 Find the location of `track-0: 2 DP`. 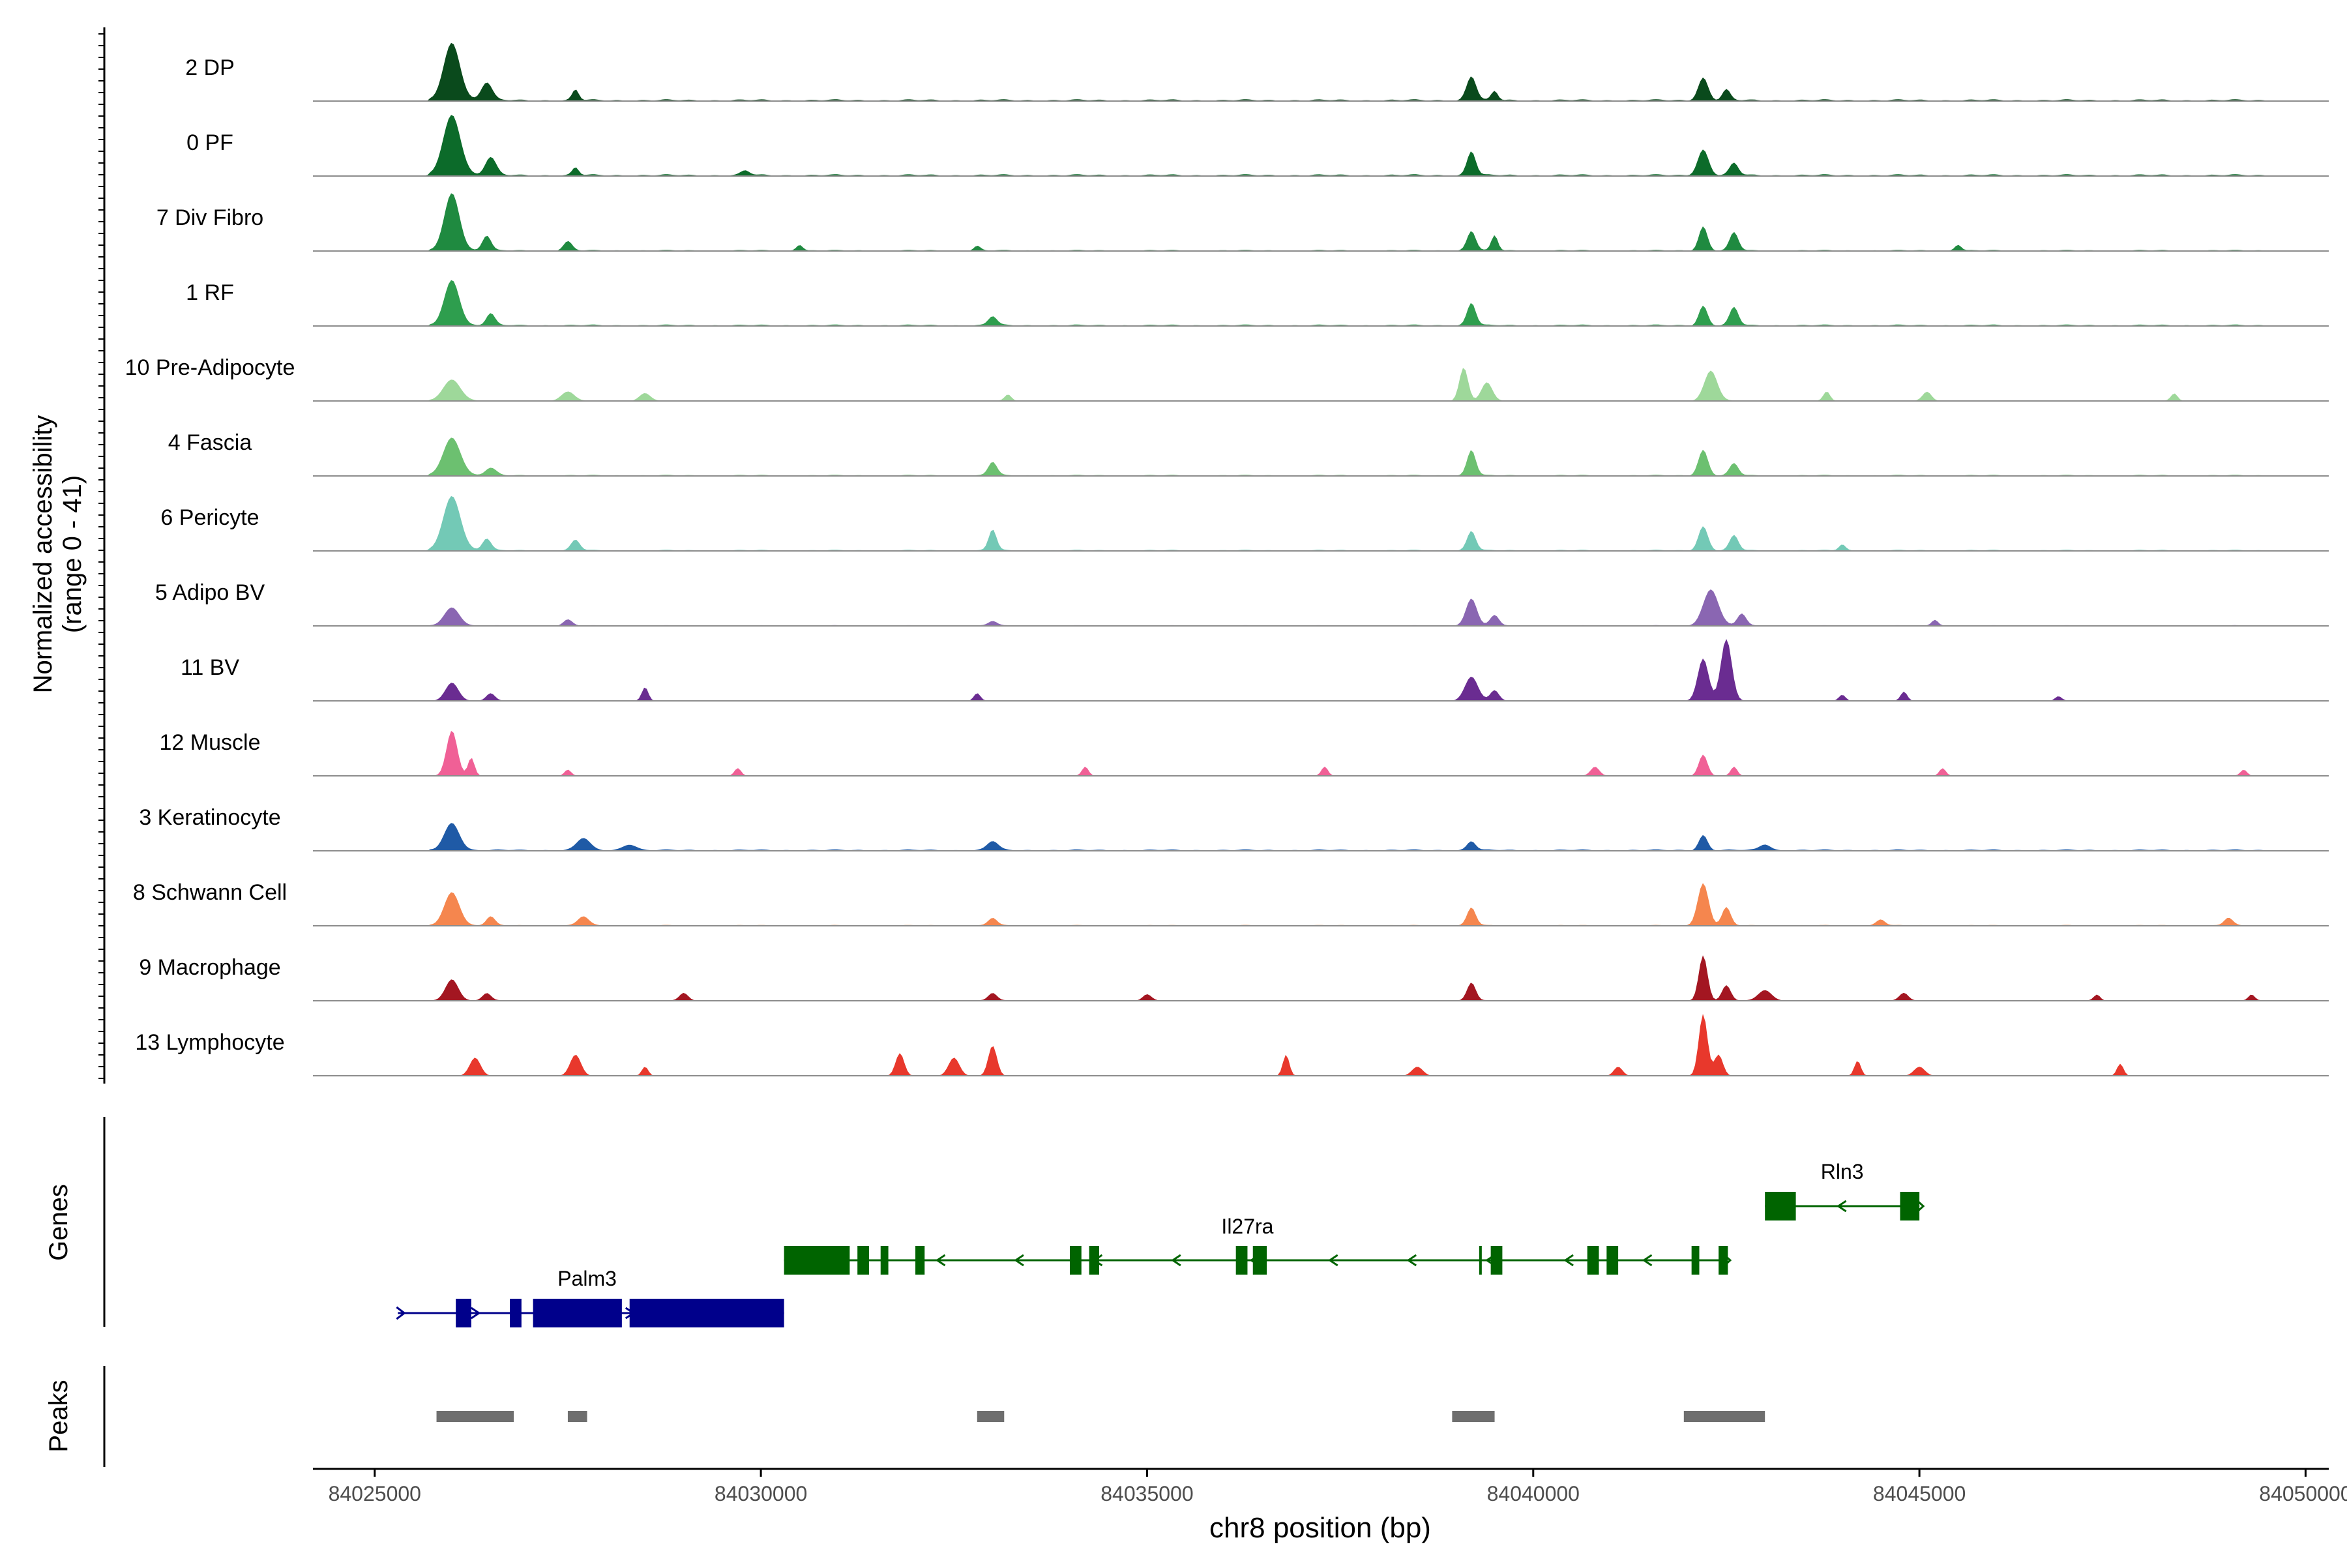

track-0: 2 DP is located at coordinates (1257, 72).